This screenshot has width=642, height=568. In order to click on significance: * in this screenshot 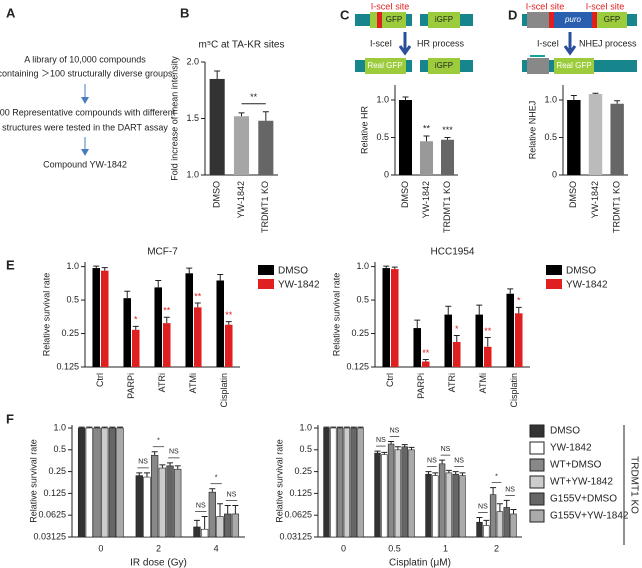, I will do `click(216, 478)`.